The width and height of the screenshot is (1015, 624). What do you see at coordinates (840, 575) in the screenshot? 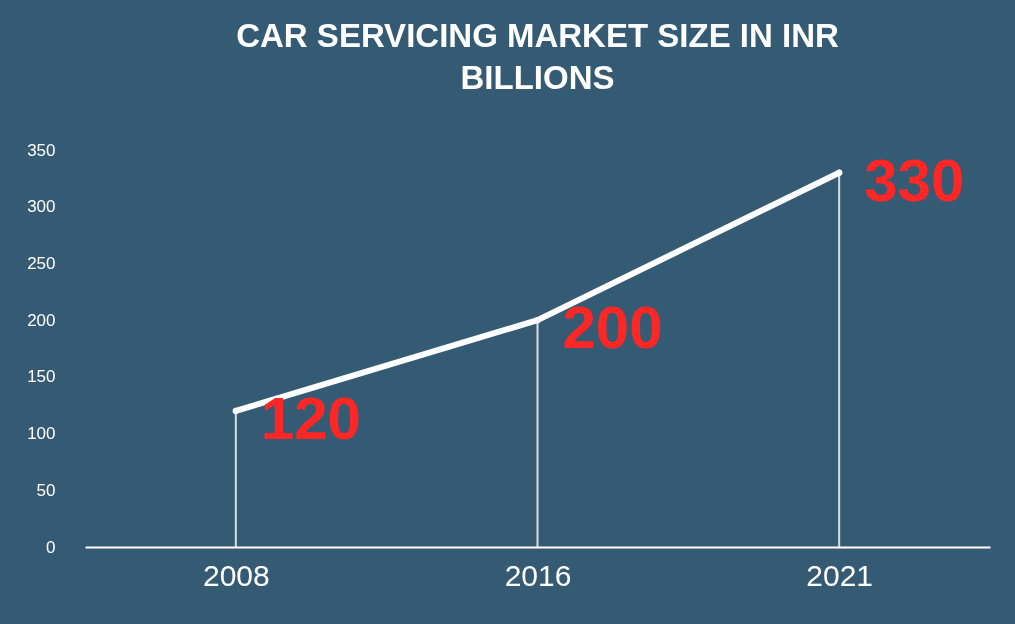
I see `x-tick-label: 2021` at bounding box center [840, 575].